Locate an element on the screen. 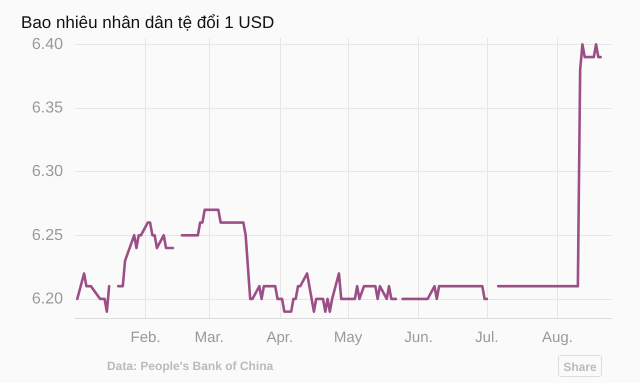 This screenshot has height=383, width=640. x-tick-label: Feb. is located at coordinates (145, 337).